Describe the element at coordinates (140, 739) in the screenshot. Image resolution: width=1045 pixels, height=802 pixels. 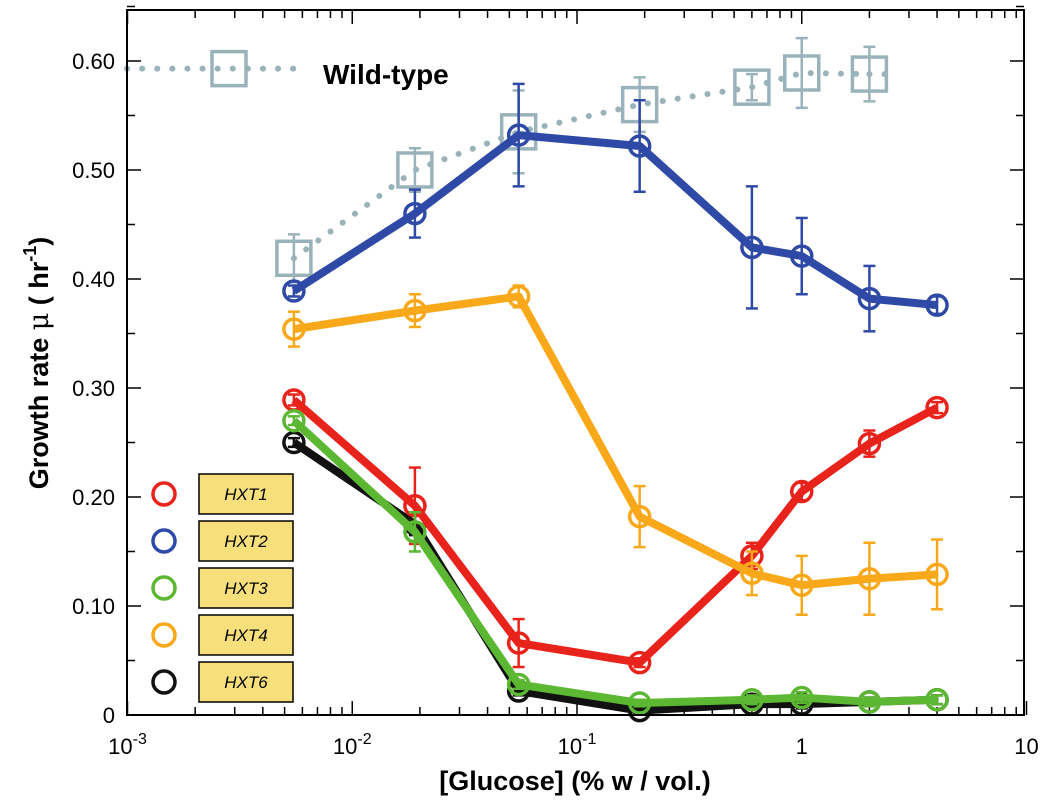
I see `x-tick-label-exp: -3` at that location.